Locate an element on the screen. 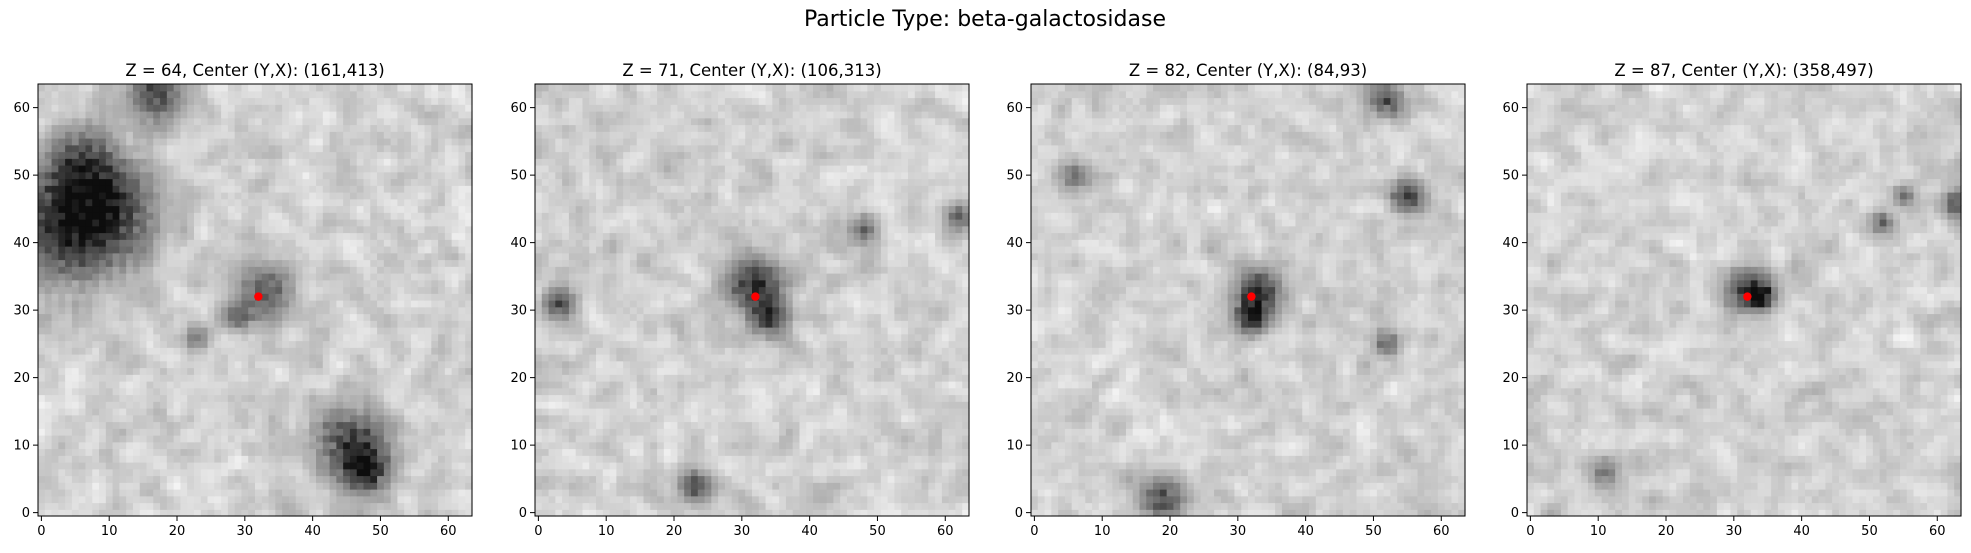 The width and height of the screenshot is (1971, 553). figure-suptitle: Particle Type: beta-galactosidase is located at coordinates (985, 19).